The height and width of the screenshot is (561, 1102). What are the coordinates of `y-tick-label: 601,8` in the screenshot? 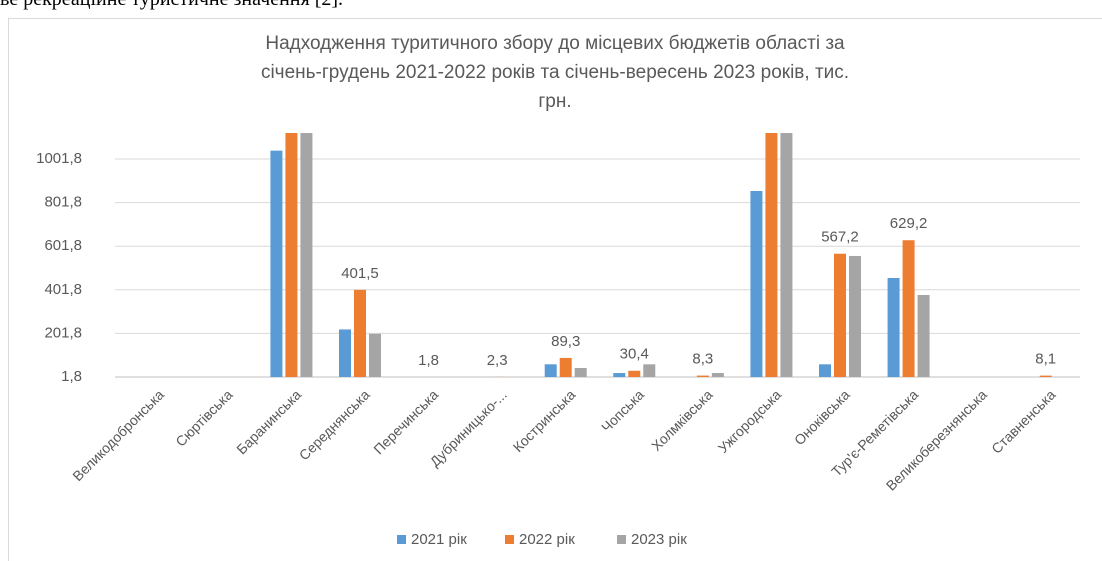 It's located at (63, 245).